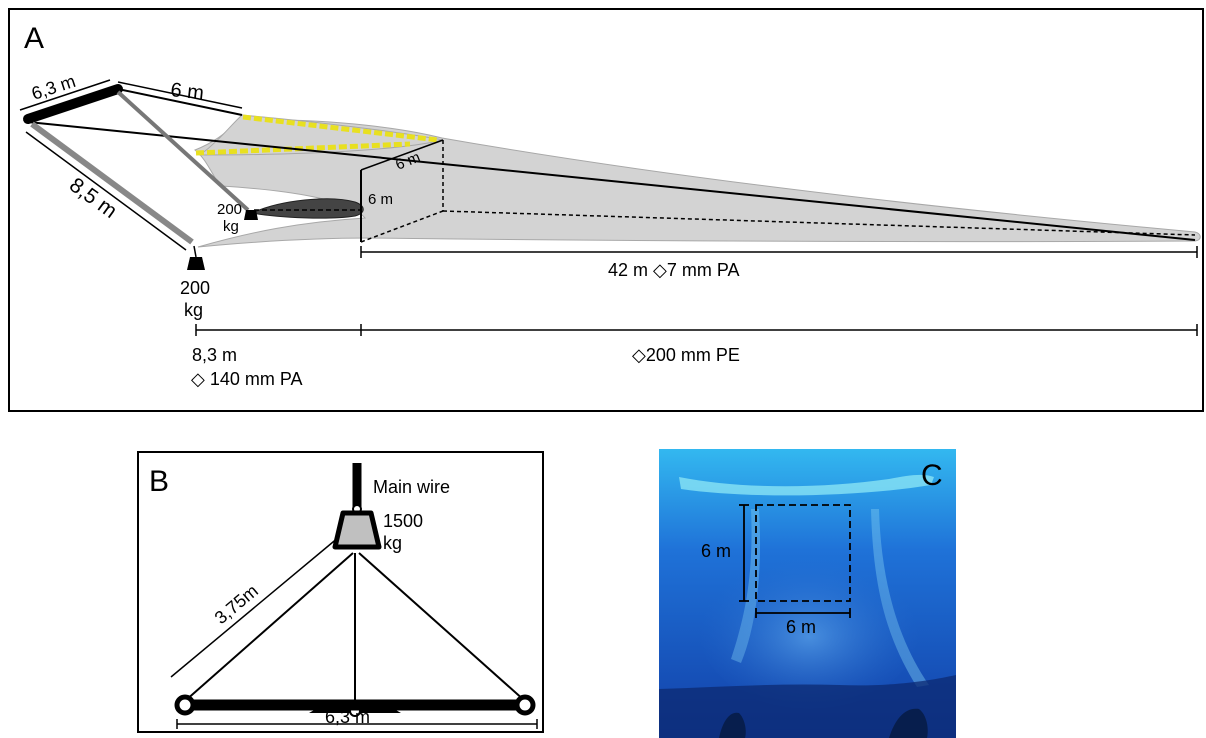  Describe the element at coordinates (65, 95) in the screenshot. I see `bar-measure-tick-a` at that location.